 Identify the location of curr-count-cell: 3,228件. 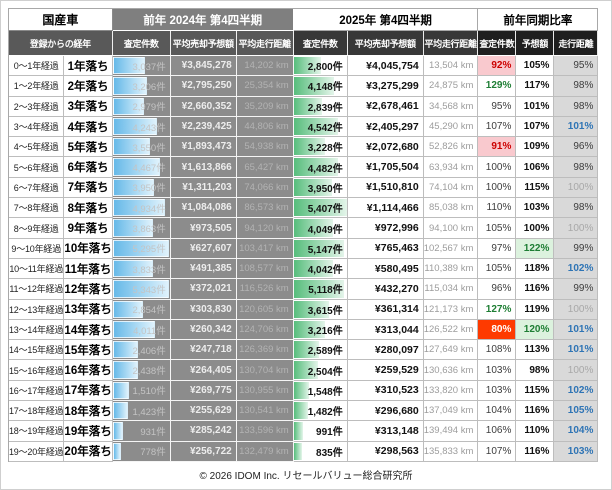
(320, 147).